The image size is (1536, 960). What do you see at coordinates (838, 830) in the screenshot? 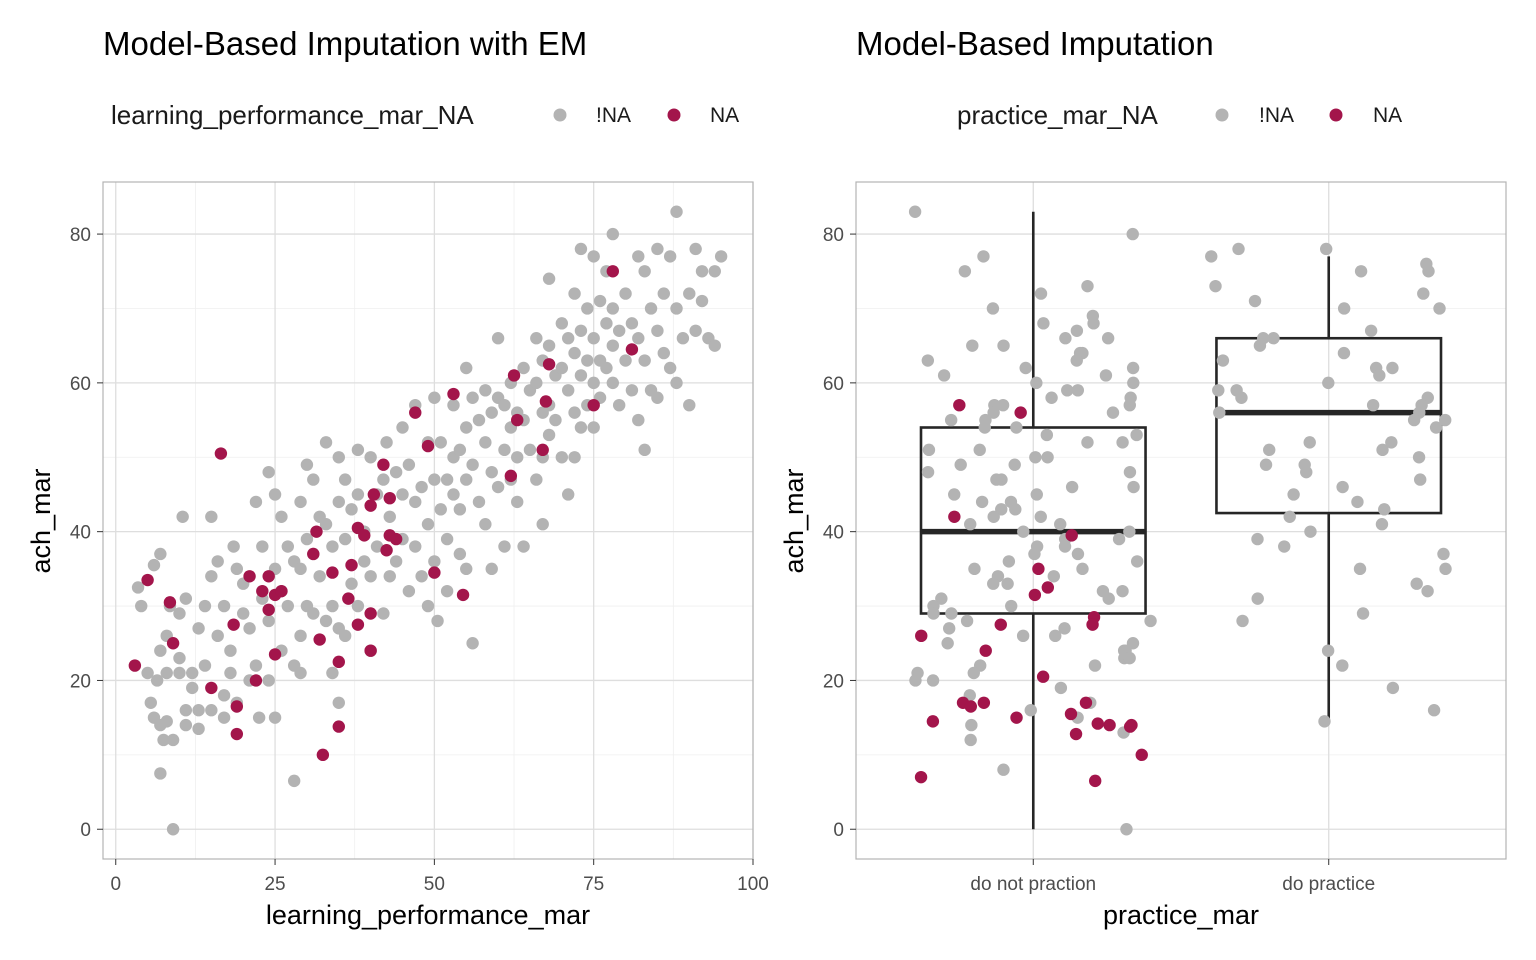
I see `right-y-tick-label: 0` at bounding box center [838, 830].